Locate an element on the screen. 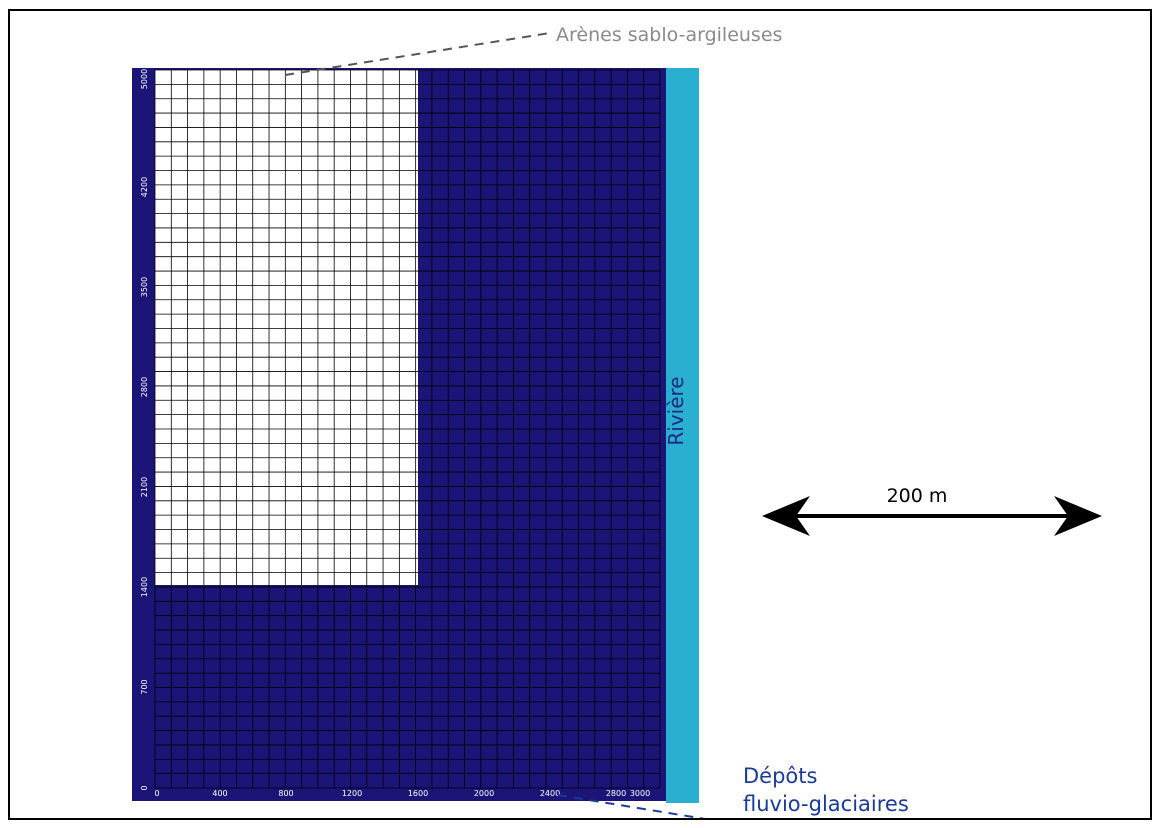  depots-leader-line is located at coordinates (631, 806).